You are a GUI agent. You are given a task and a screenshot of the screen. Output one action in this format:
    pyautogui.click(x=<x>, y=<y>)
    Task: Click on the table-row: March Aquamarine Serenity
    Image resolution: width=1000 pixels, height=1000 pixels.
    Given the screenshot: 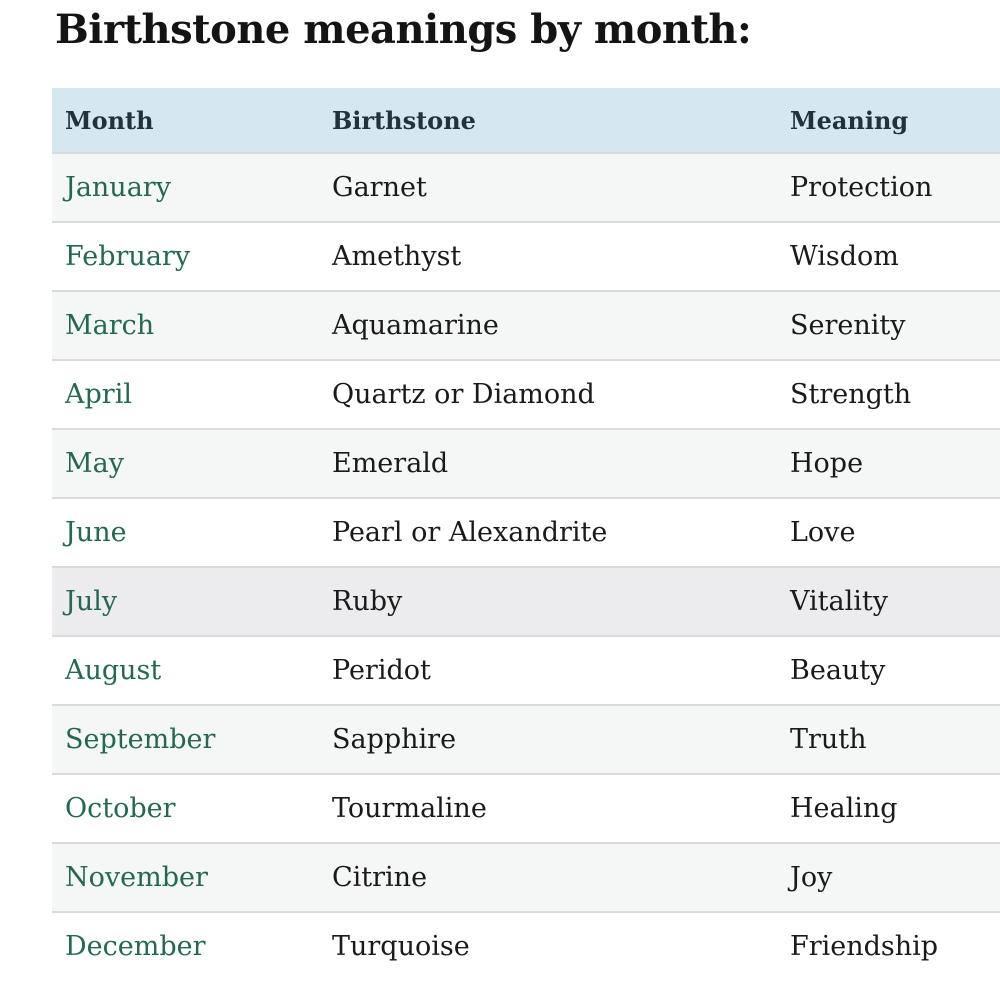 What is the action you would take?
    pyautogui.click(x=526, y=324)
    